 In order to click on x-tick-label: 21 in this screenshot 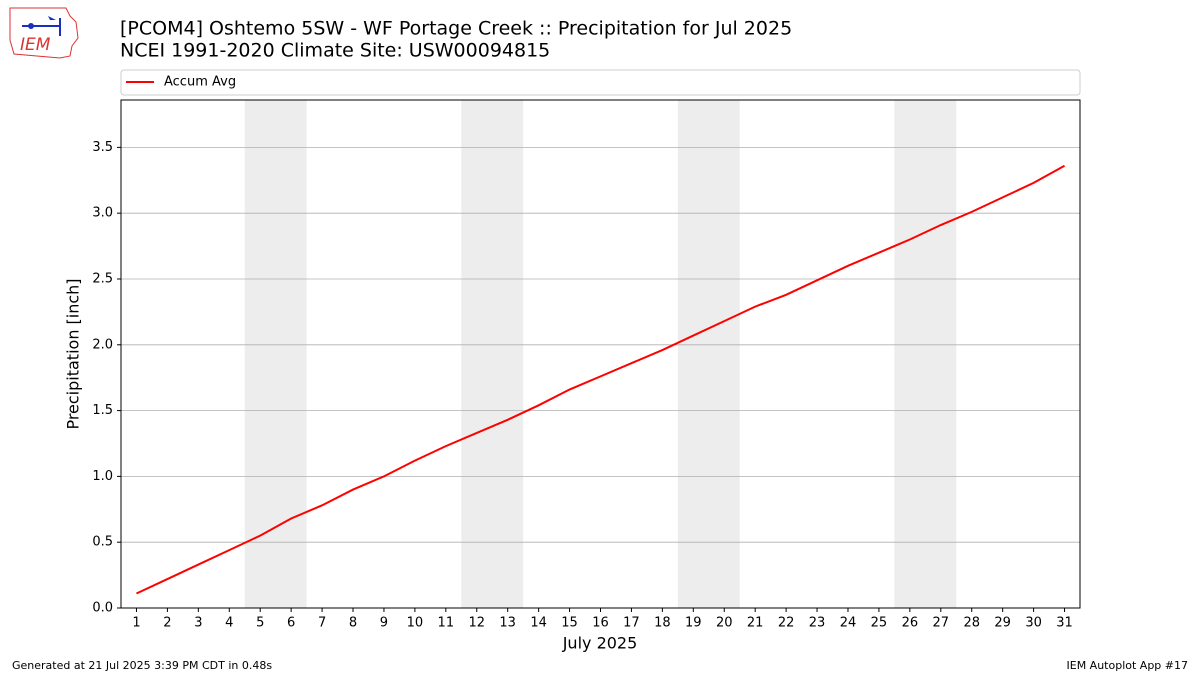, I will do `click(755, 623)`.